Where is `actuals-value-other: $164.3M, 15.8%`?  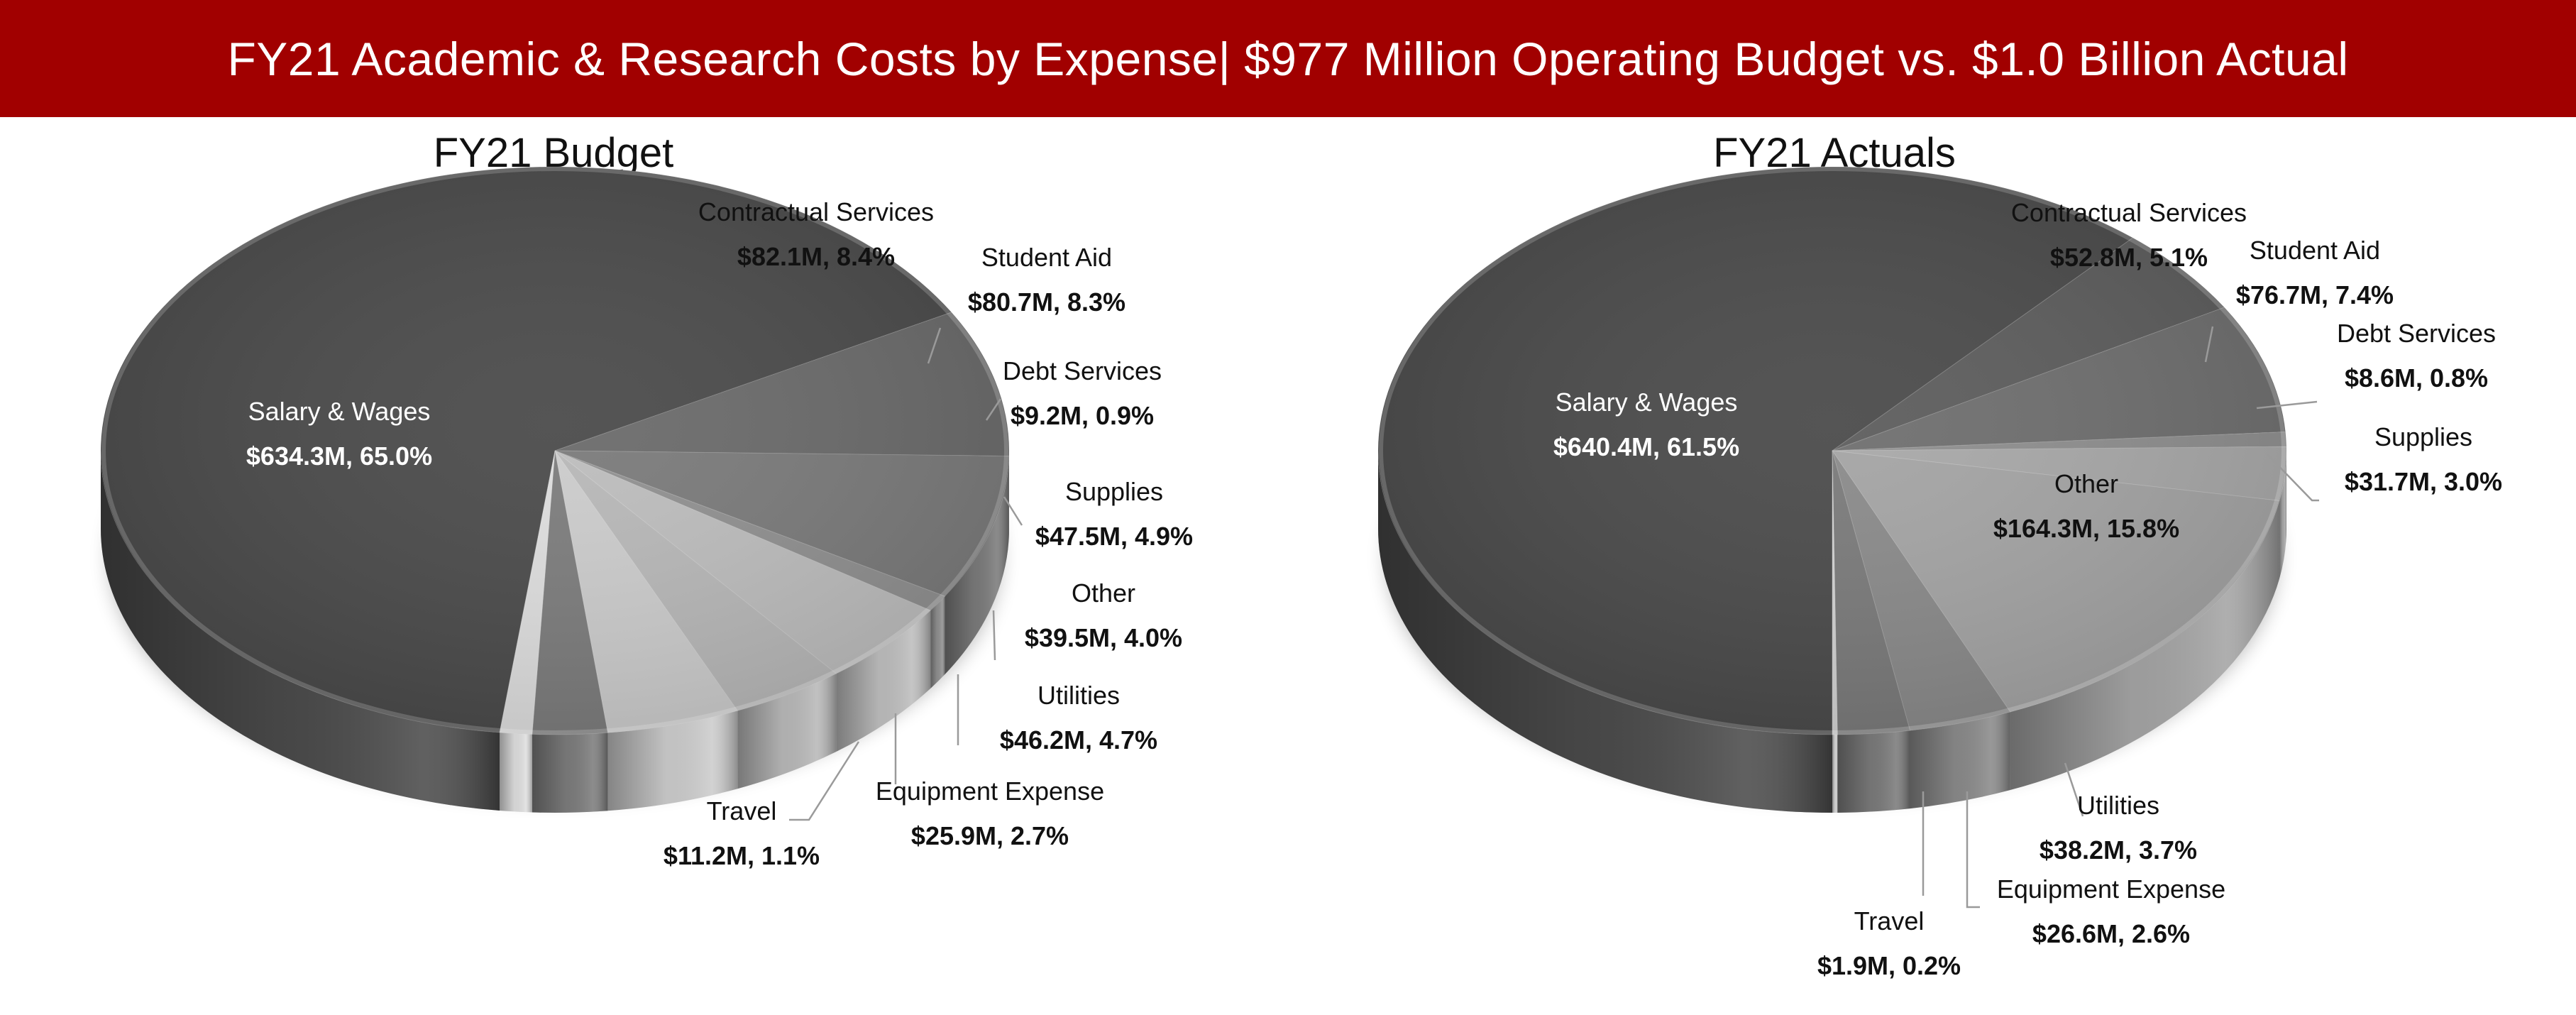
actuals-value-other: $164.3M, 15.8% is located at coordinates (2086, 528).